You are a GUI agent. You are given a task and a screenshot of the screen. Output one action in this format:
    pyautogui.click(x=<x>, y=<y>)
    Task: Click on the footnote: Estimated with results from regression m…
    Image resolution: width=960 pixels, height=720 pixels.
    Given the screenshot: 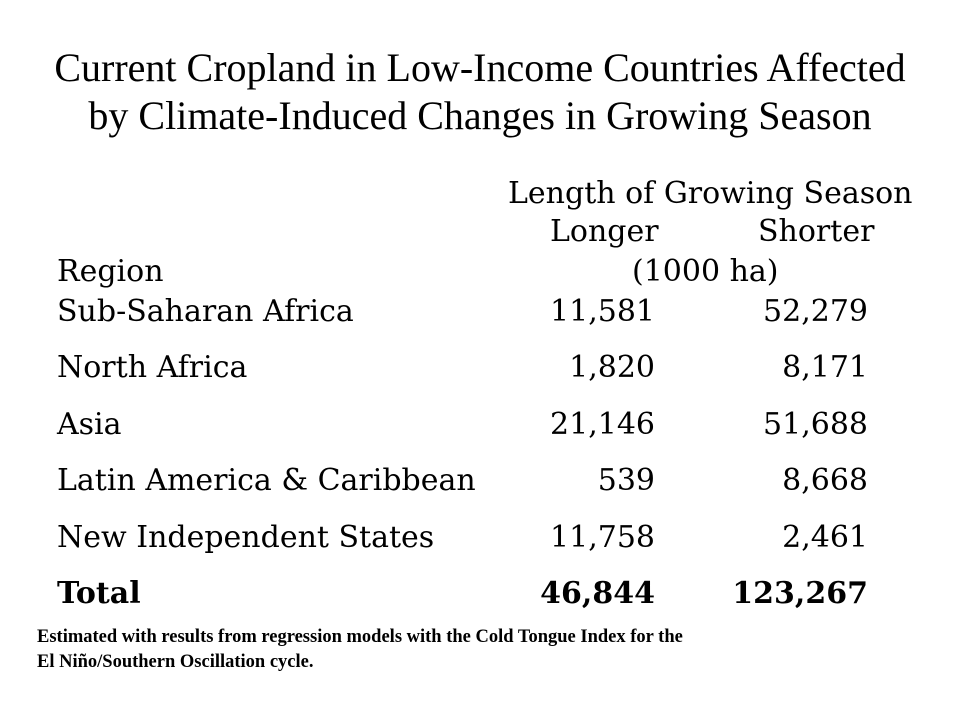 What is the action you would take?
    pyautogui.click(x=477, y=650)
    